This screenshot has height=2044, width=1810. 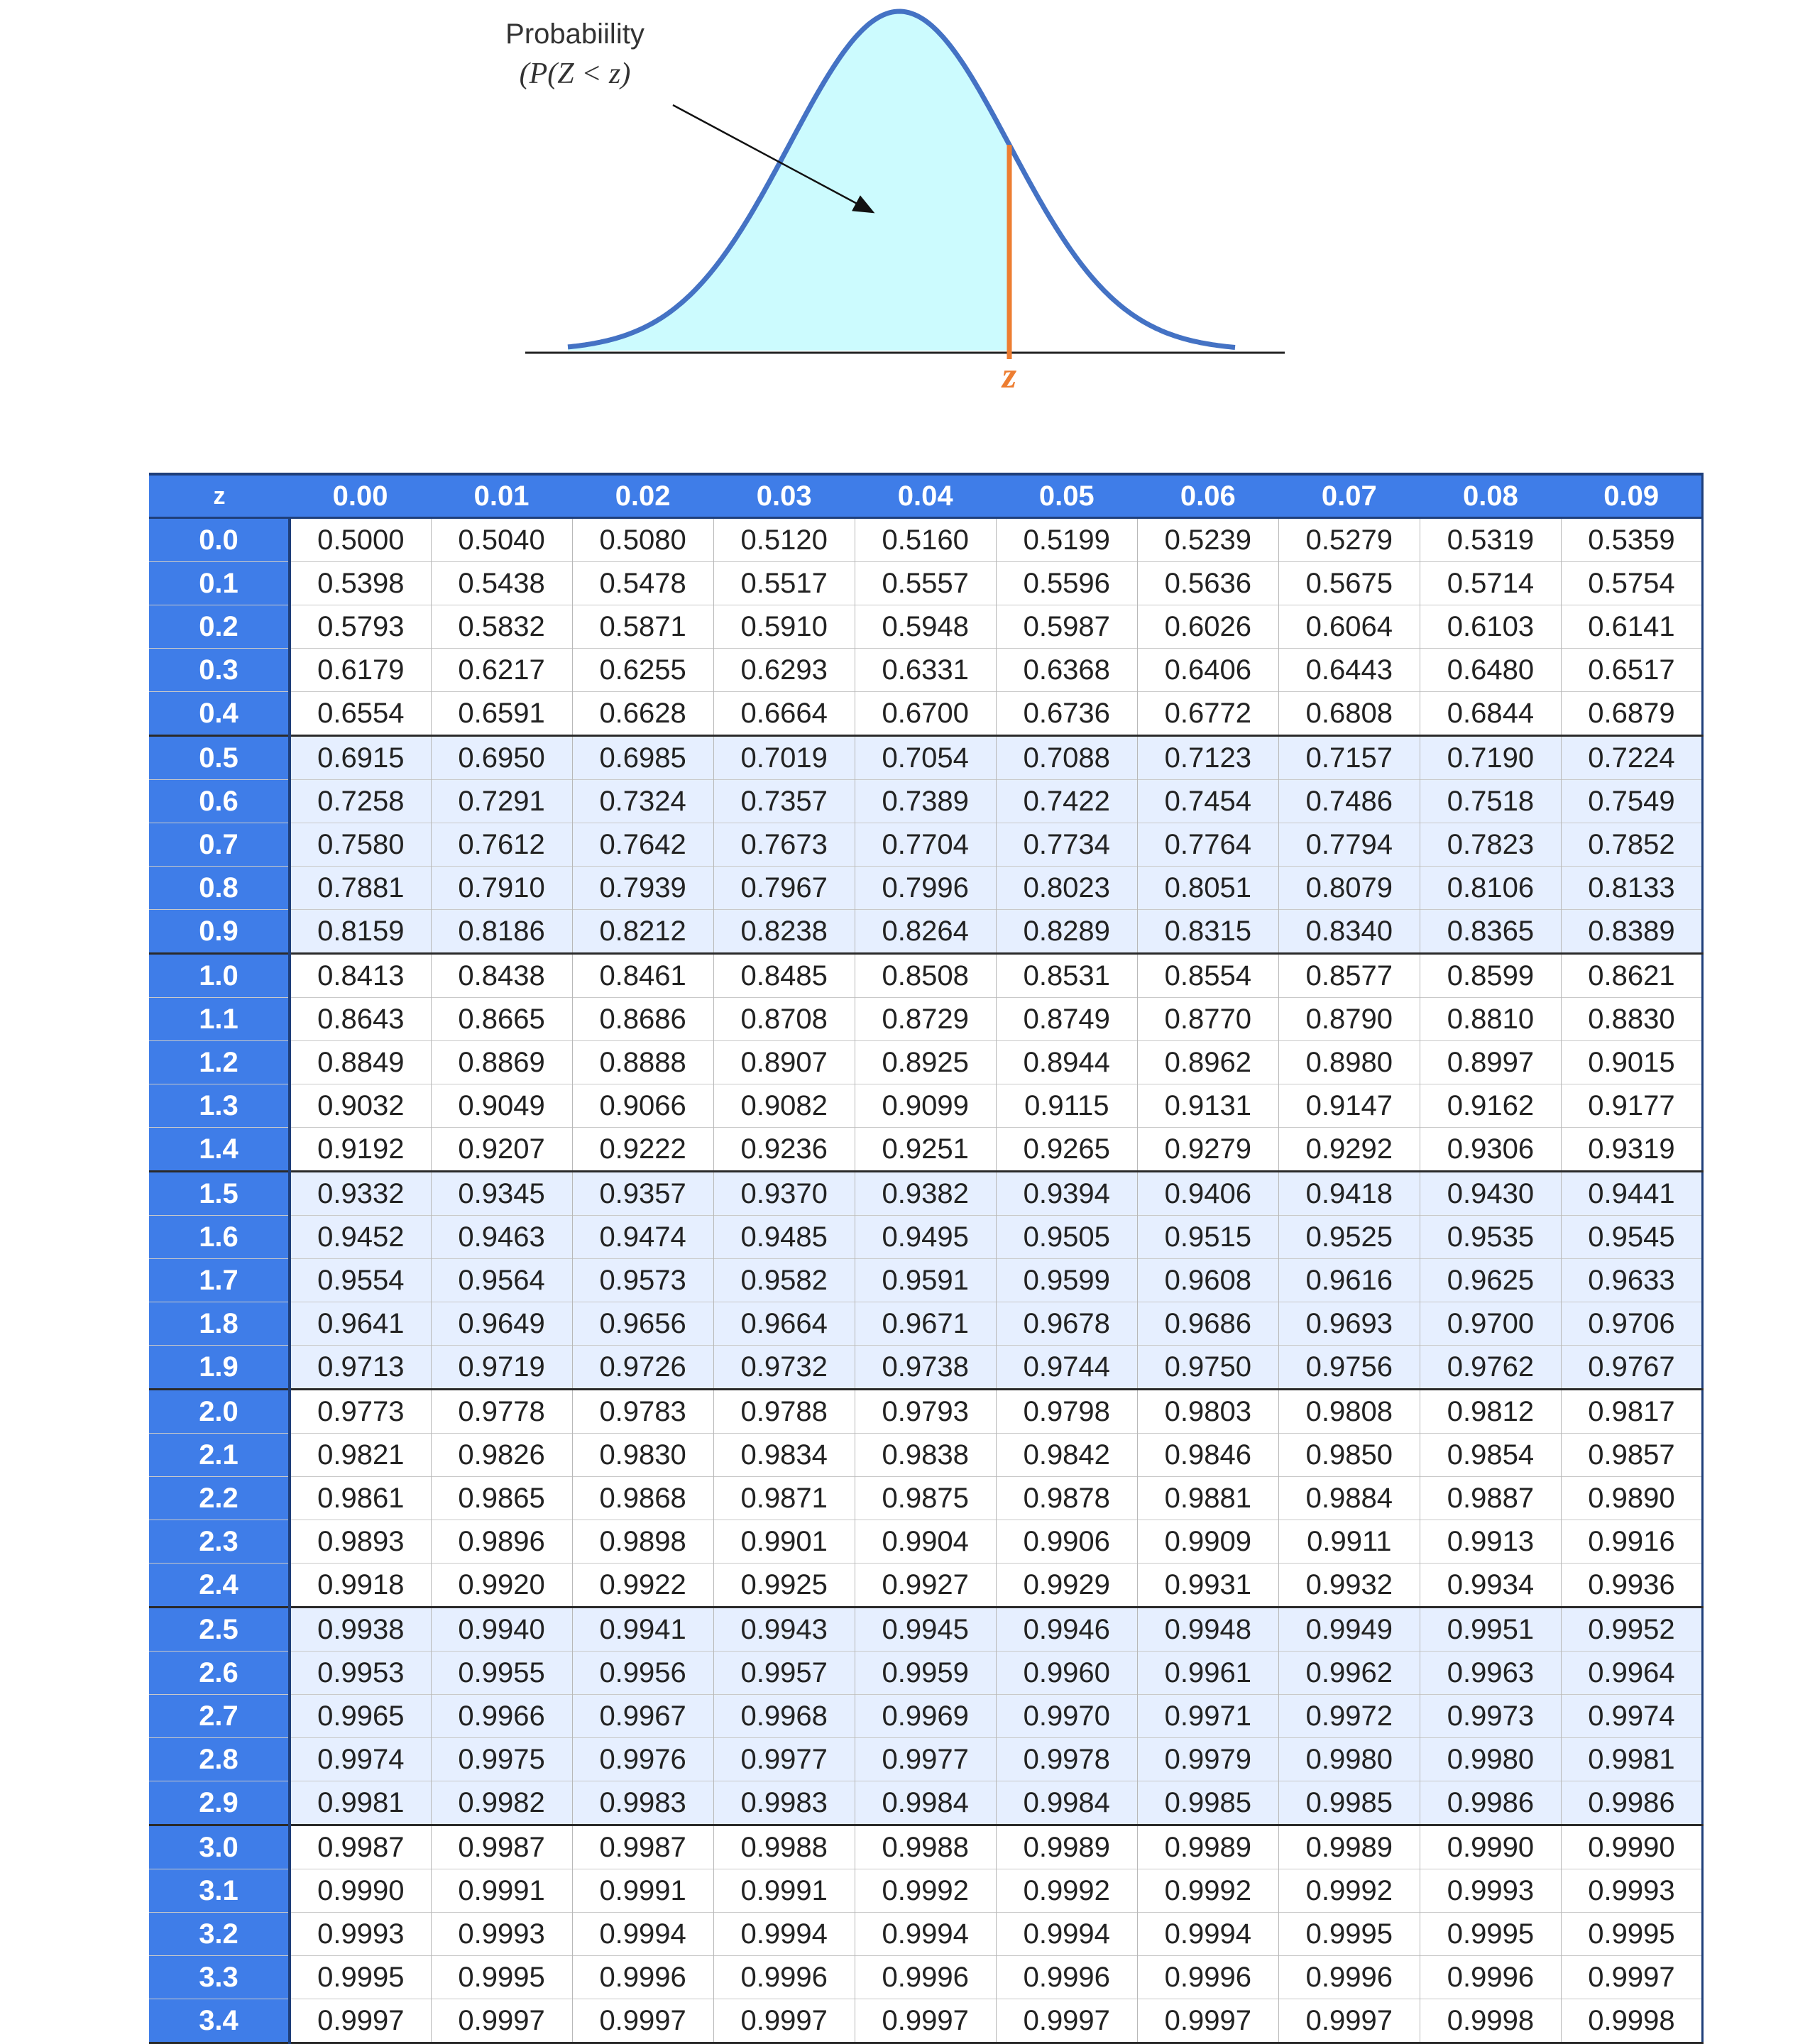 I want to click on probability-cell: 0.9998, so click(x=1632, y=2021).